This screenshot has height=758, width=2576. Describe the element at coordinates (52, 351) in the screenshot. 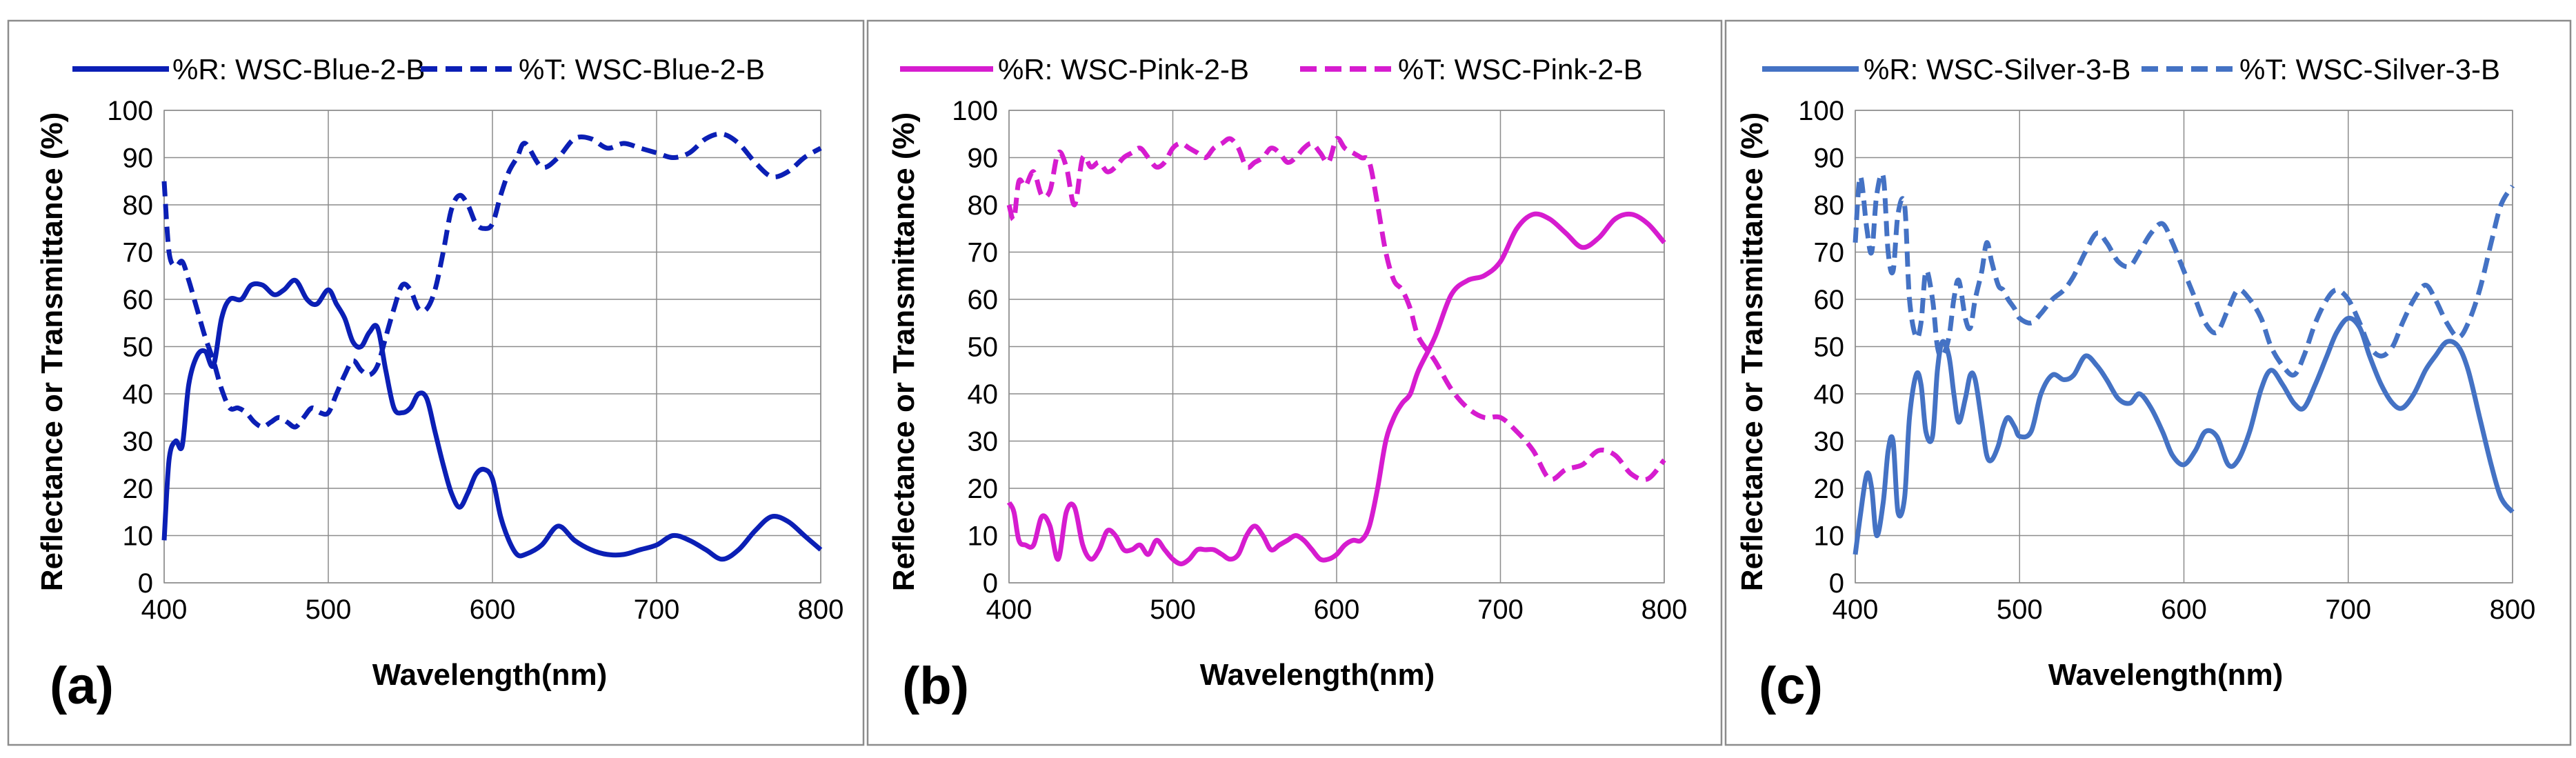

I see `y-axis-title-a: Reflectance or Transmittance (%)` at that location.